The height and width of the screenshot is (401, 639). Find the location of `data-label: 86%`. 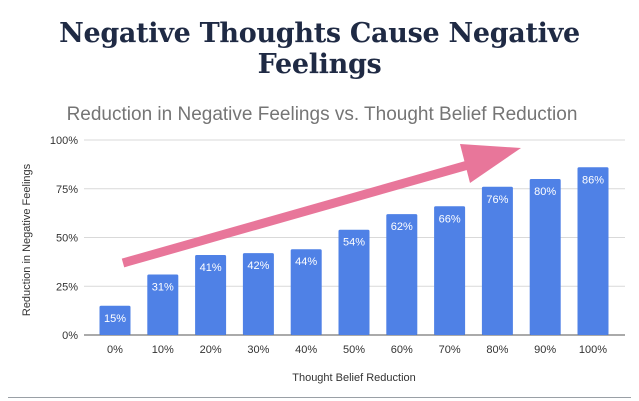

data-label: 86% is located at coordinates (593, 180).